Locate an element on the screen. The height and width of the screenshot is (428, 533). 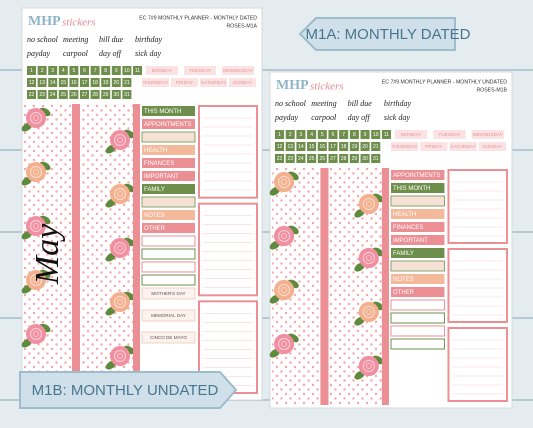
label-text: IMPORTANT is located at coordinates (161, 177).